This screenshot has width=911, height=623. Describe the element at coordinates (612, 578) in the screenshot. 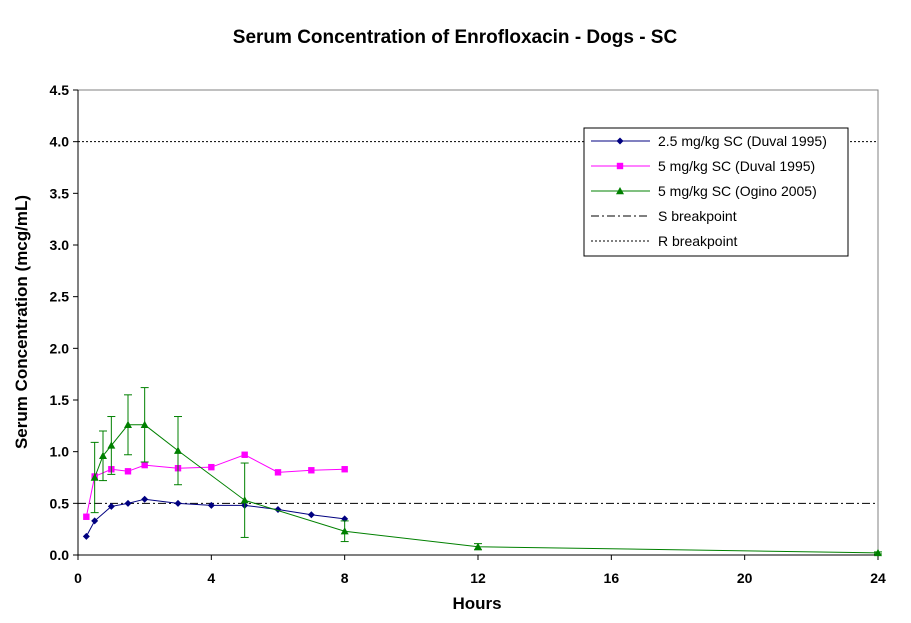

I see `x-tick-label: 16` at that location.